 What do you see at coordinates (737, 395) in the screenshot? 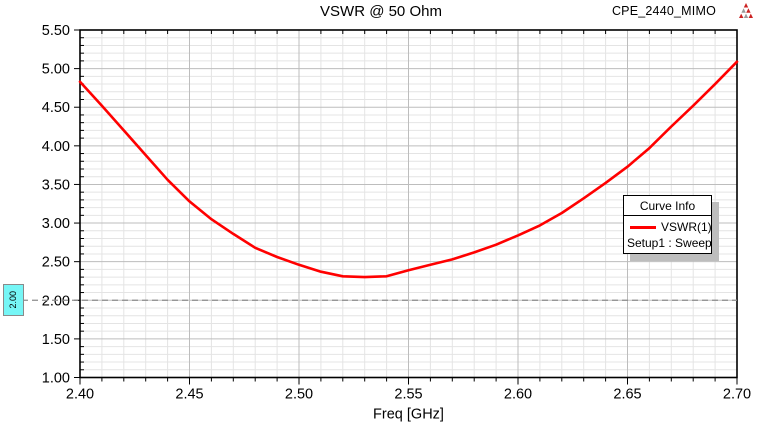
I see `x-tick-label: 2.70` at bounding box center [737, 395].